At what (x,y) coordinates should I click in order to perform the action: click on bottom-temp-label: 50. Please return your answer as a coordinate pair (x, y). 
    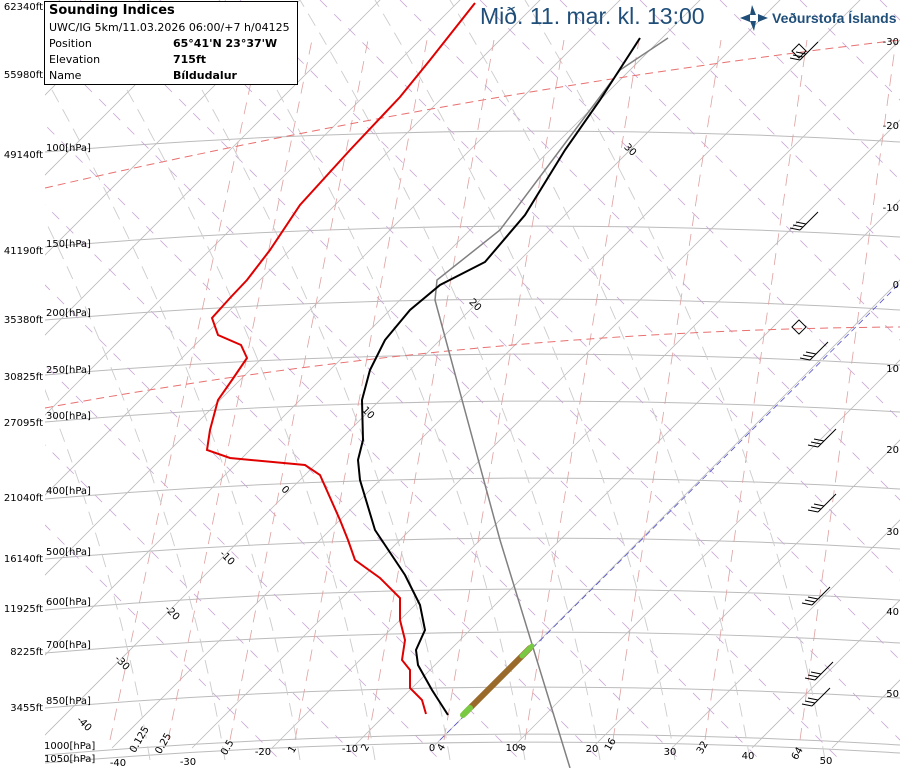
    Looking at the image, I should click on (826, 761).